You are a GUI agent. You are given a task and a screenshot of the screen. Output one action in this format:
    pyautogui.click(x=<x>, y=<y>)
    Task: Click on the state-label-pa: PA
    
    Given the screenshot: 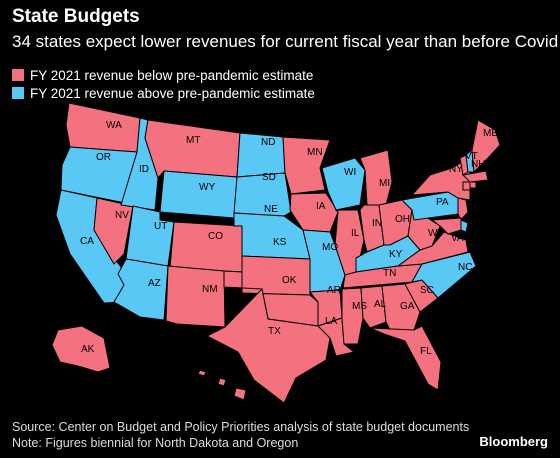 What is the action you would take?
    pyautogui.click(x=442, y=202)
    